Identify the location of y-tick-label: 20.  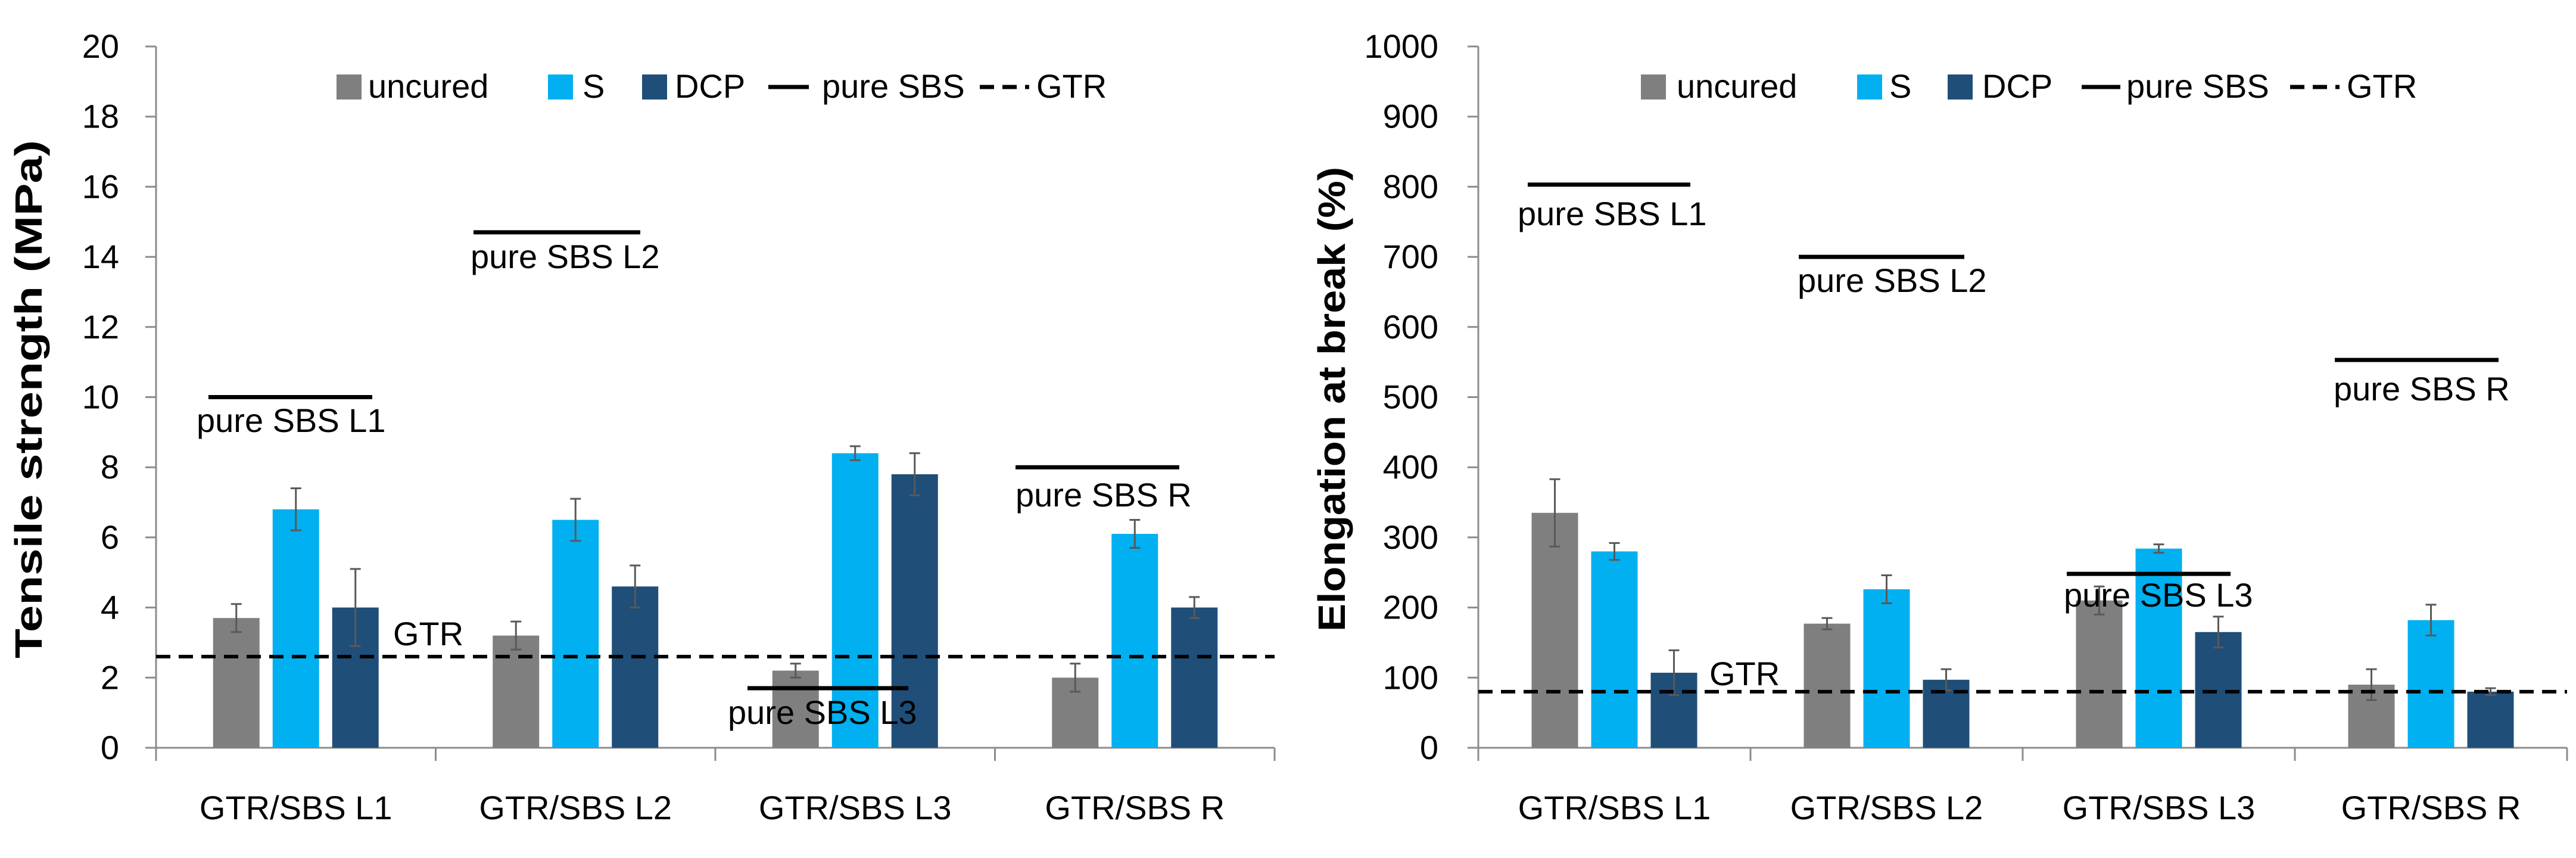
(100, 46).